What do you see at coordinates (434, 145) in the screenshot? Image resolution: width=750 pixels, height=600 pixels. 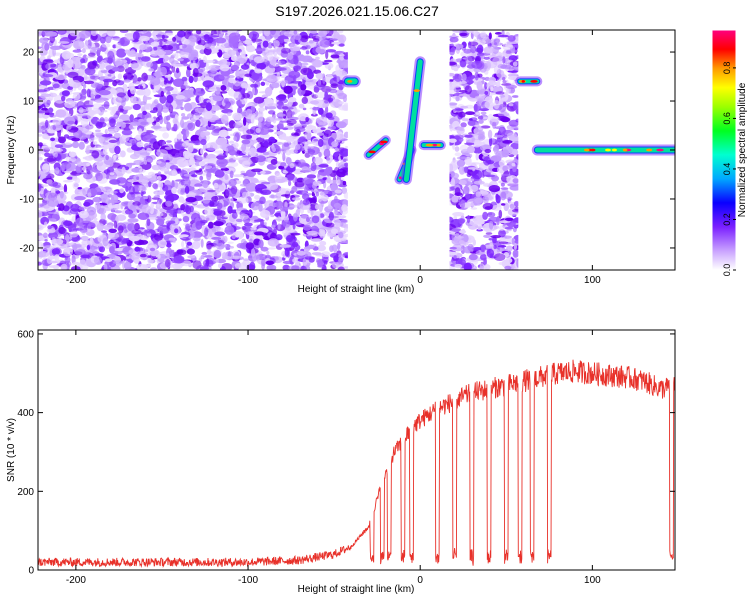 I see `tone-a-peak` at bounding box center [434, 145].